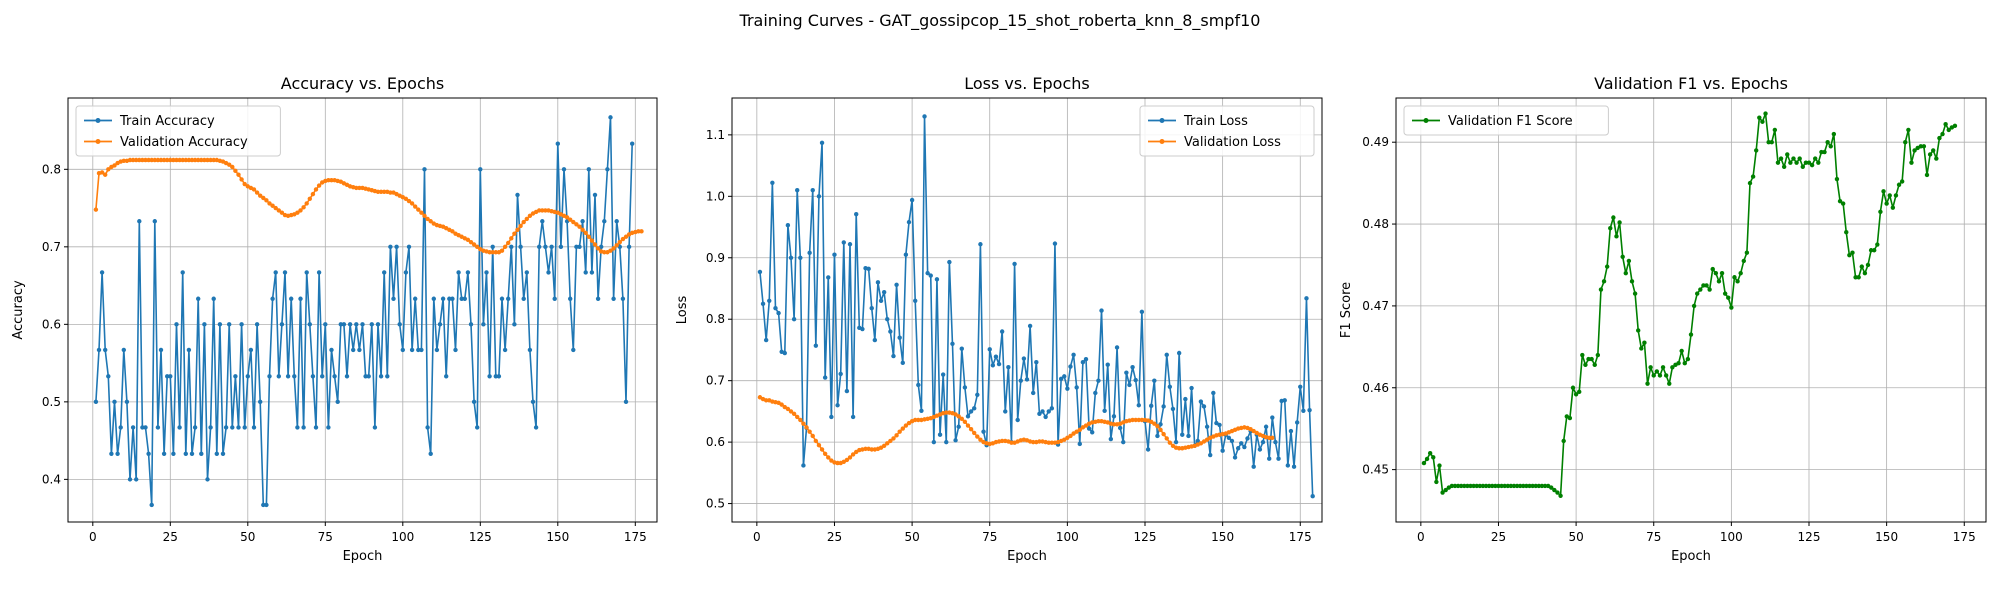 The width and height of the screenshot is (2000, 600). I want to click on panel-accuracy-ytick-label: 0.5, so click(51, 402).